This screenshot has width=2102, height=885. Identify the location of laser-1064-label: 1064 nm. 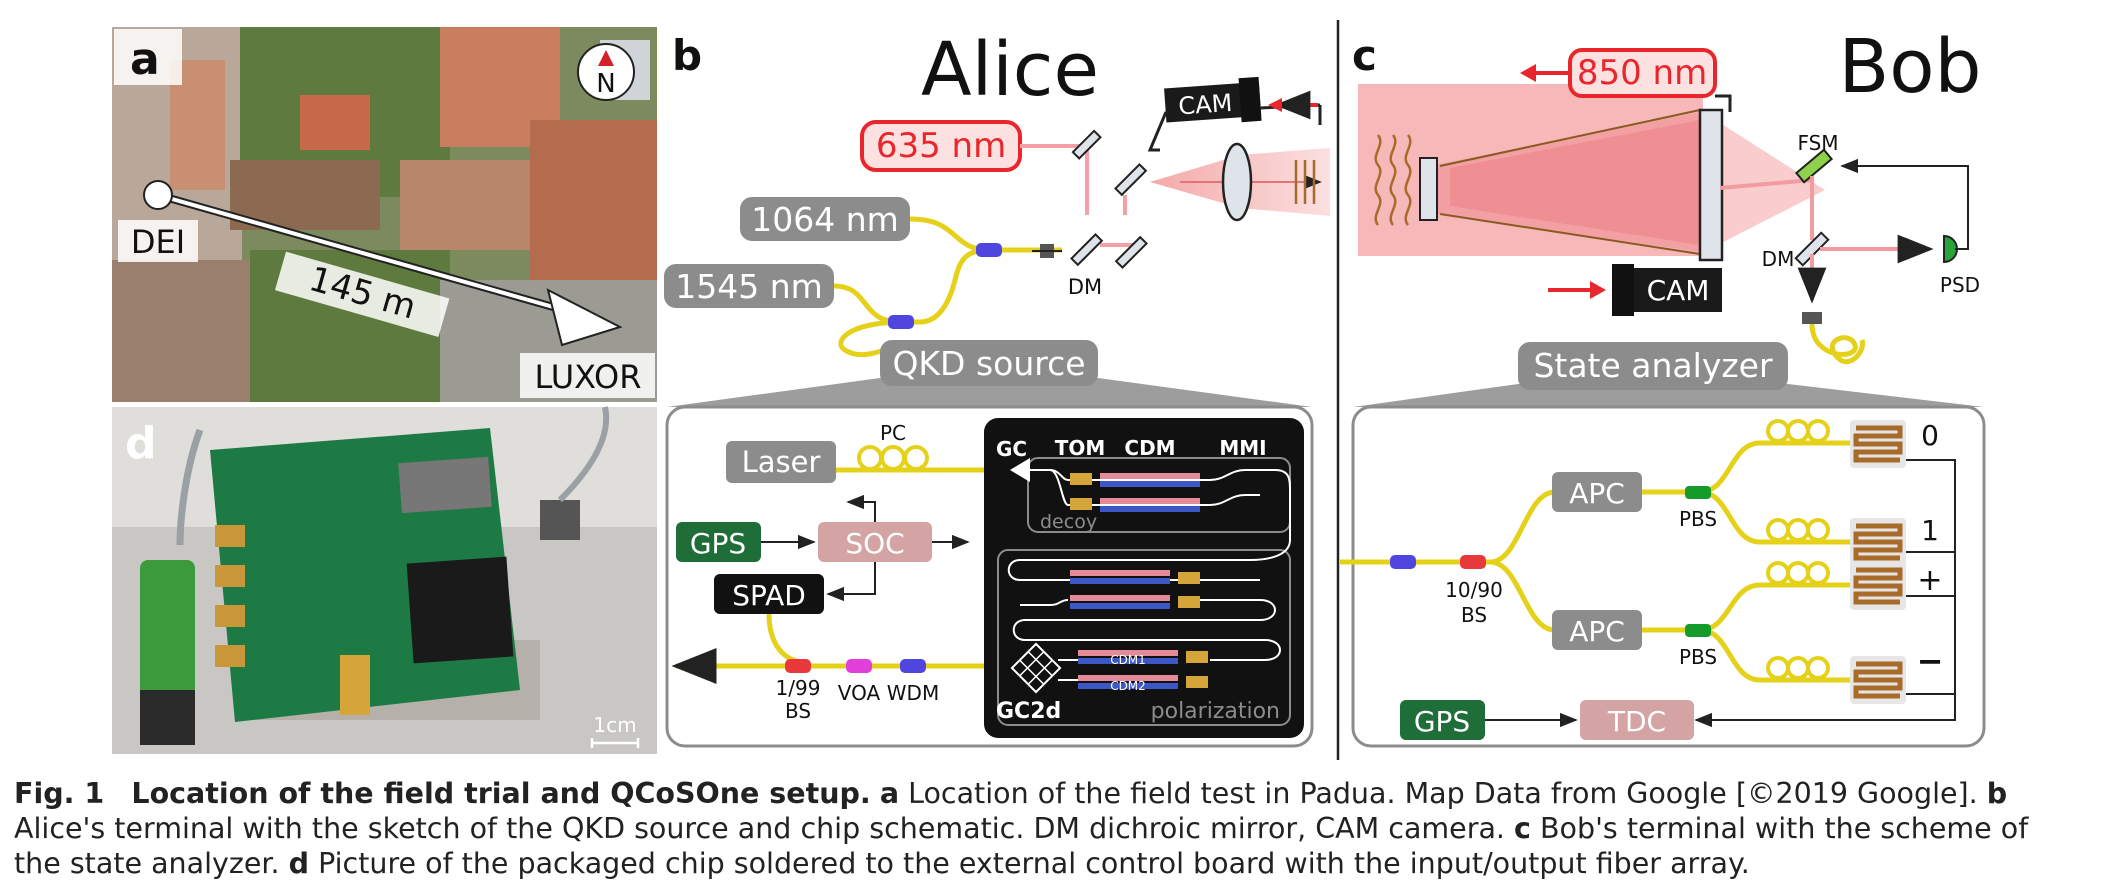
(825, 219).